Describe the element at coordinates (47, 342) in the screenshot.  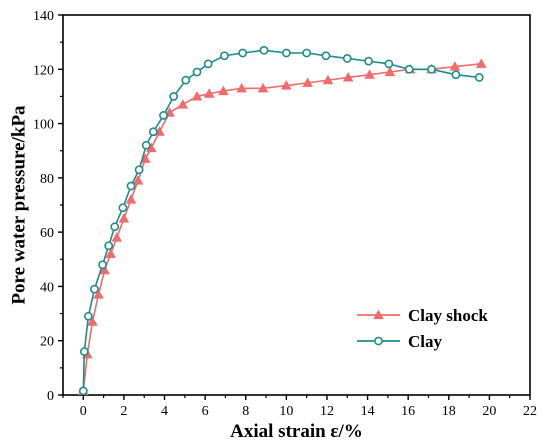
I see `y-tick-label: 20` at that location.